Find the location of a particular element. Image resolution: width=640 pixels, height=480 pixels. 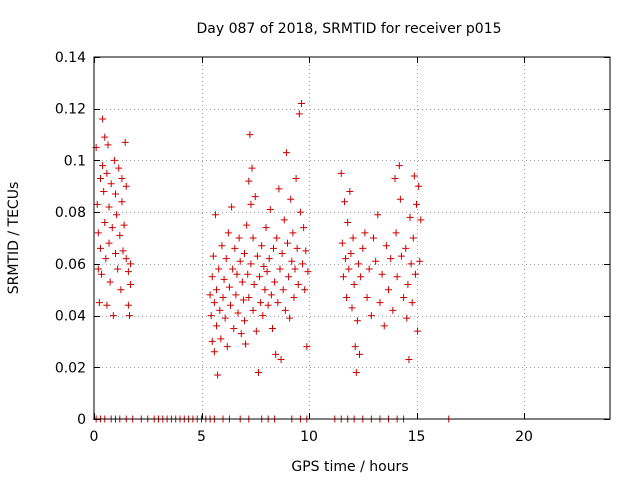

x-tick-label: 0 is located at coordinates (94, 437).